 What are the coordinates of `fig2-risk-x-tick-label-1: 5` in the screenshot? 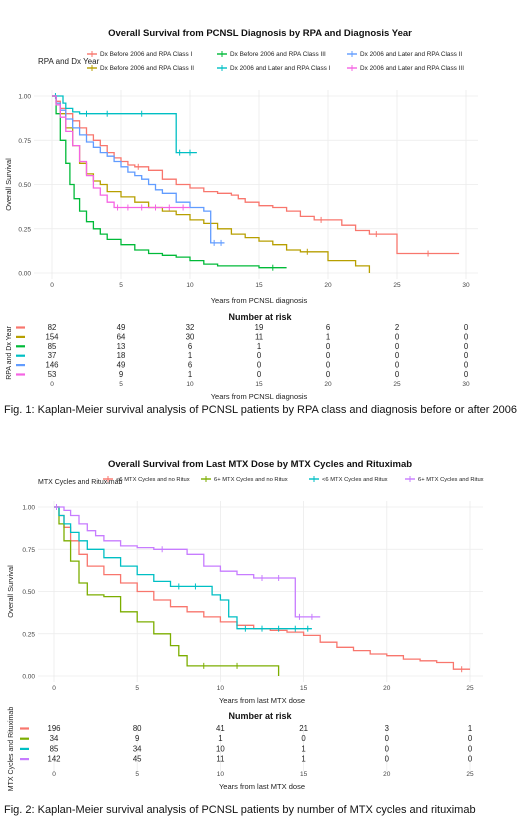 It's located at (137, 774).